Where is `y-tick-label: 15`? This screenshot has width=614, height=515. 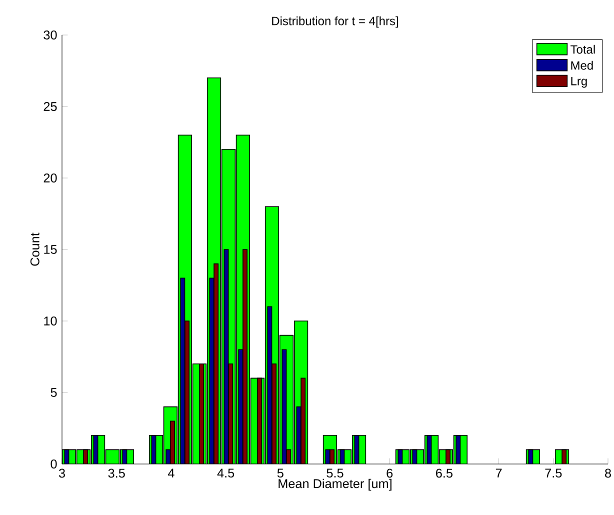
y-tick-label: 15 is located at coordinates (50, 249).